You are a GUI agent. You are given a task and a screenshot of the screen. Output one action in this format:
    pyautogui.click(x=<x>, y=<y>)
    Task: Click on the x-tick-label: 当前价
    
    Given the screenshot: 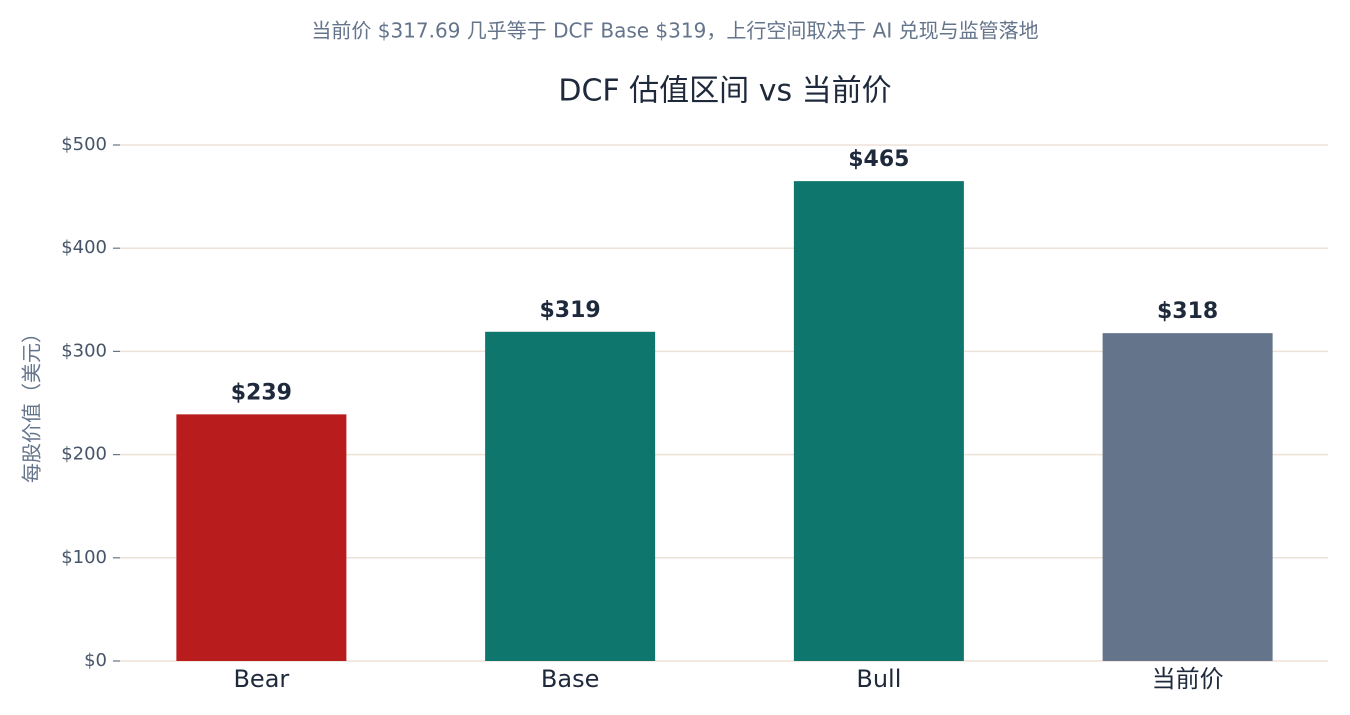 What is the action you would take?
    pyautogui.click(x=1188, y=679)
    